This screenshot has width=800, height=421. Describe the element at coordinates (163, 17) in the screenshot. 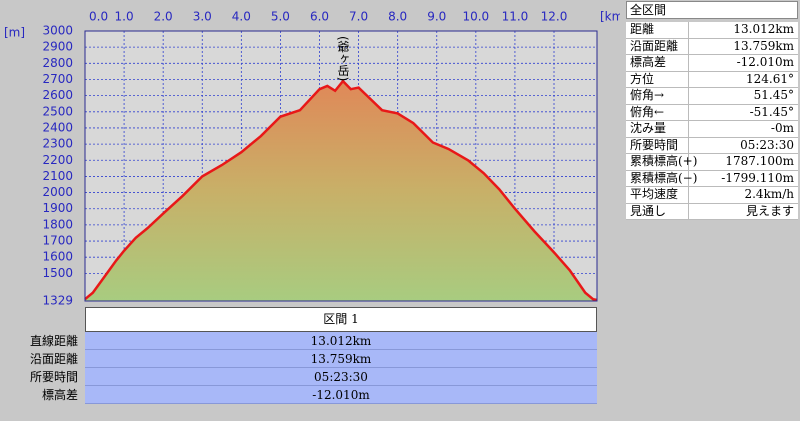

I see `x-tick-label: 2.0` at that location.